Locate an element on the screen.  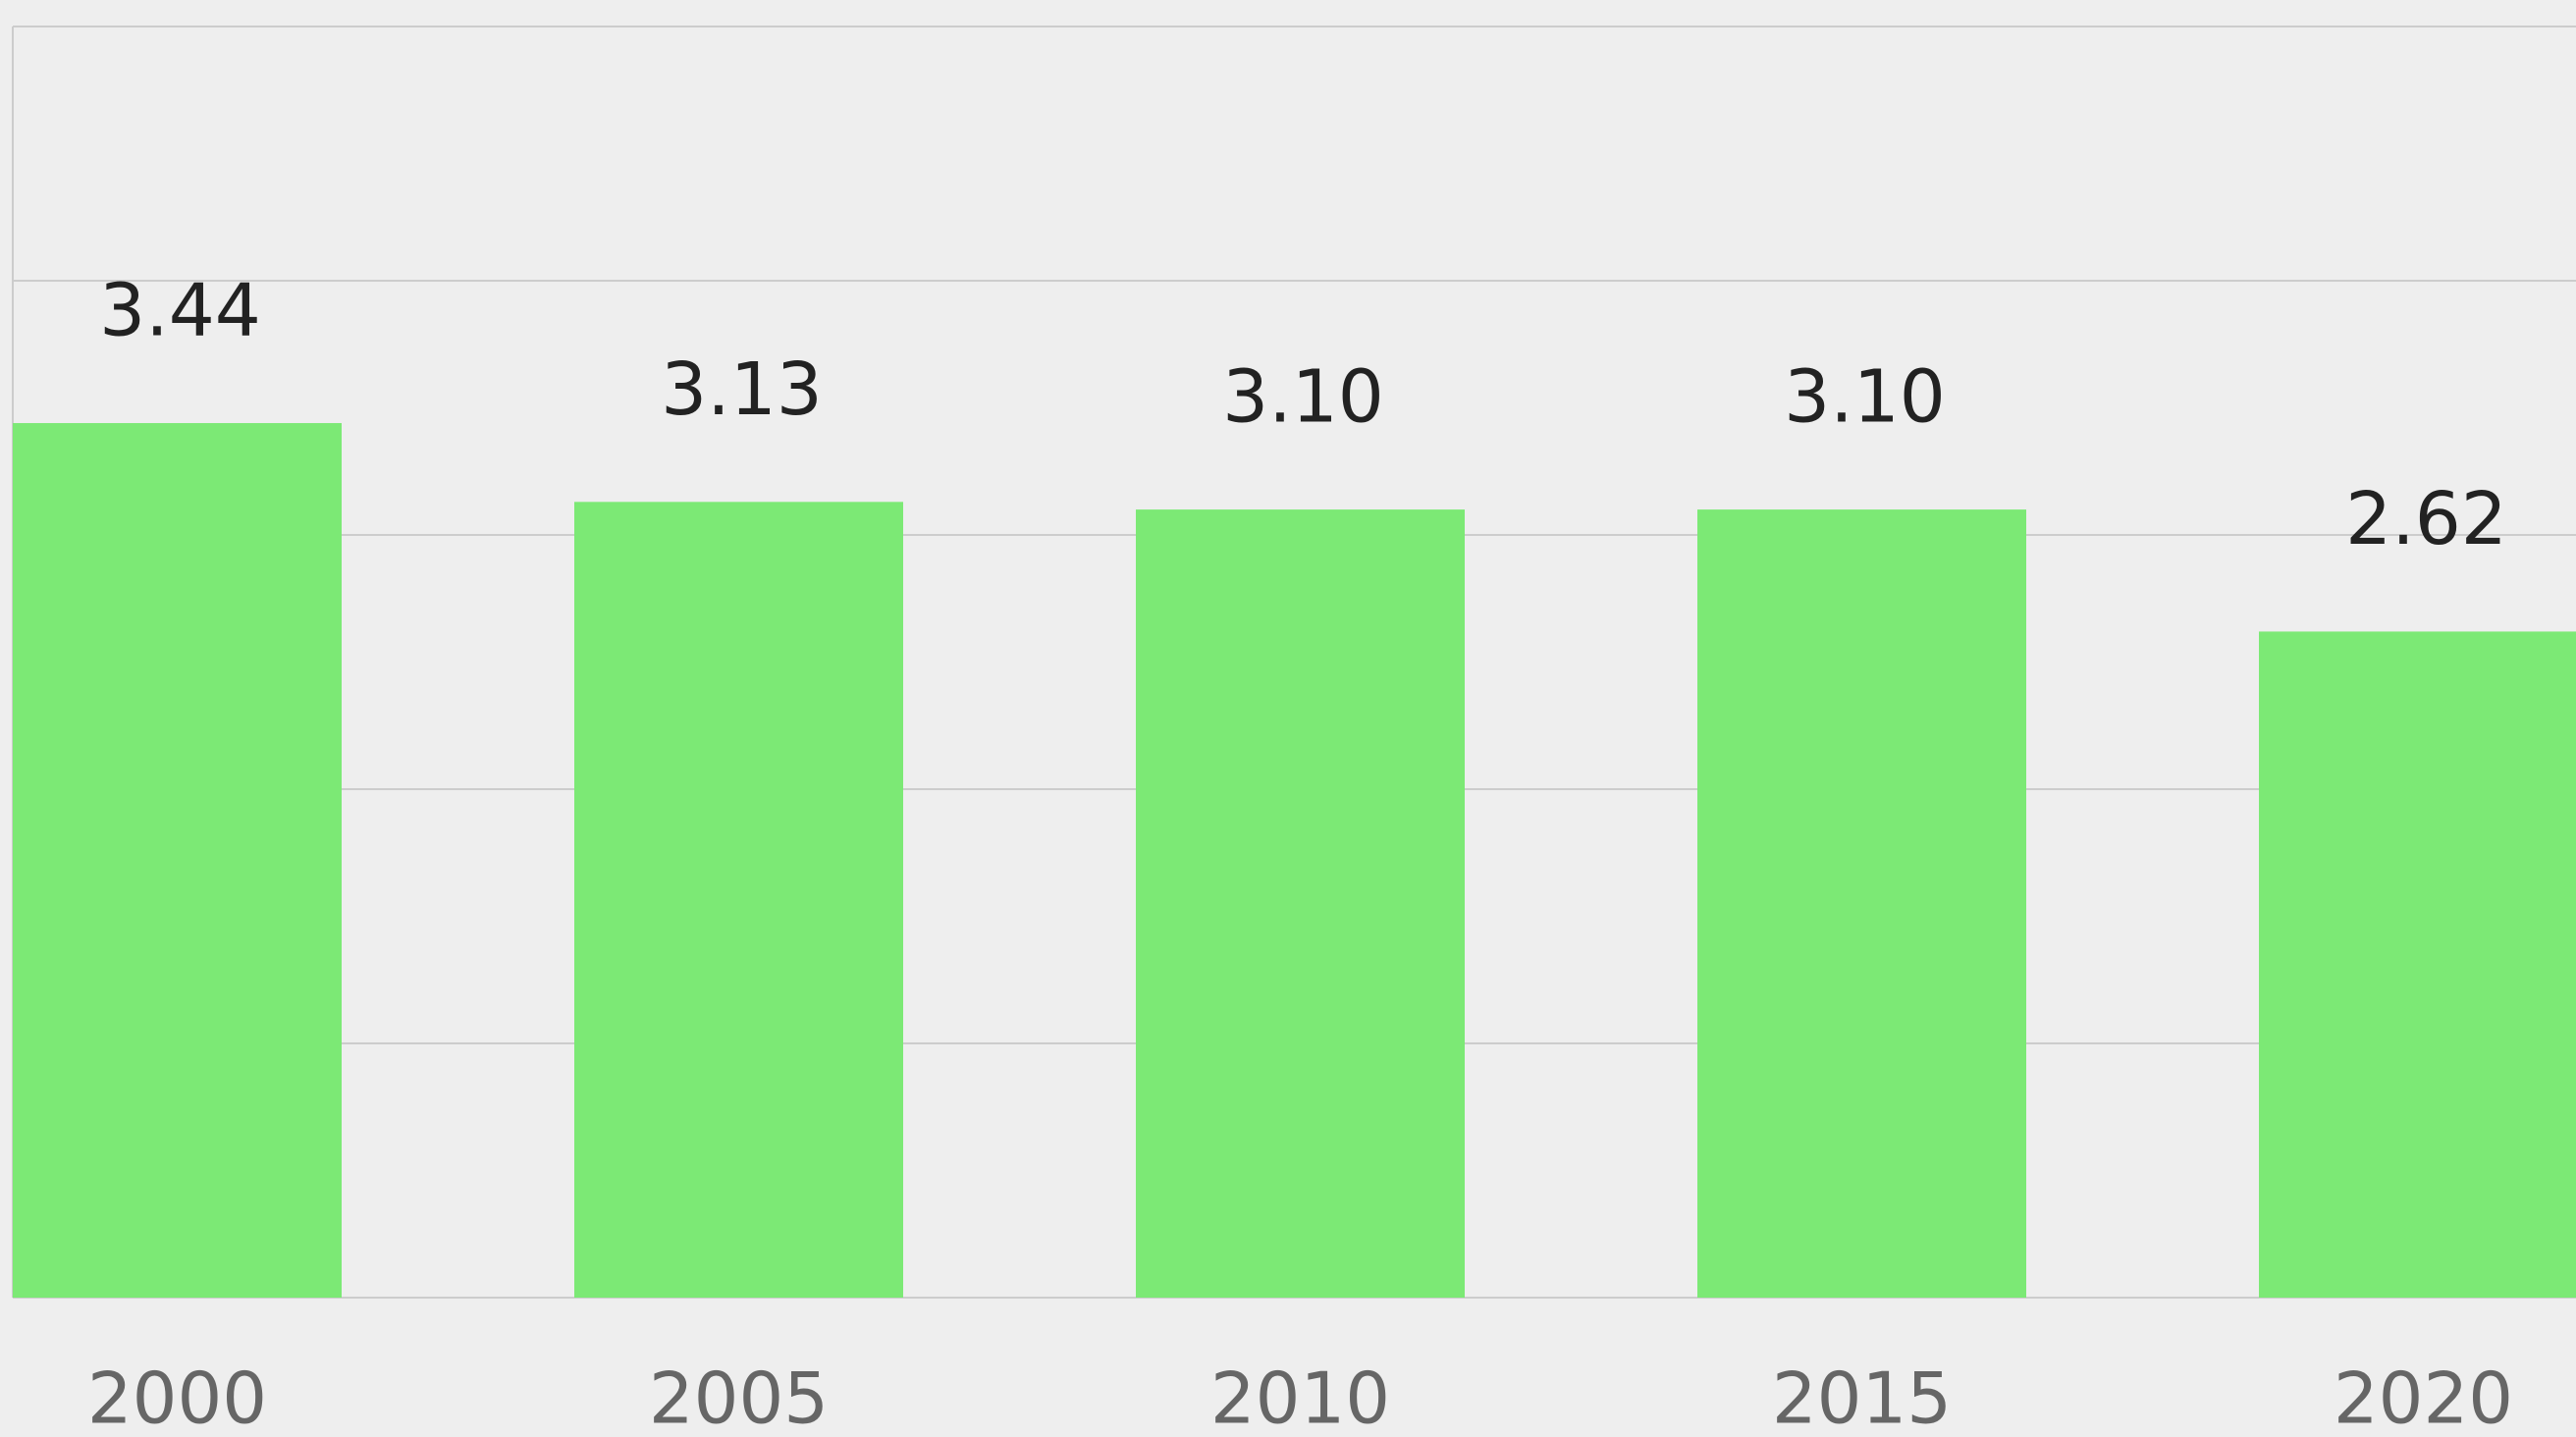
x-tick-label: 2005 is located at coordinates (739, 1397).